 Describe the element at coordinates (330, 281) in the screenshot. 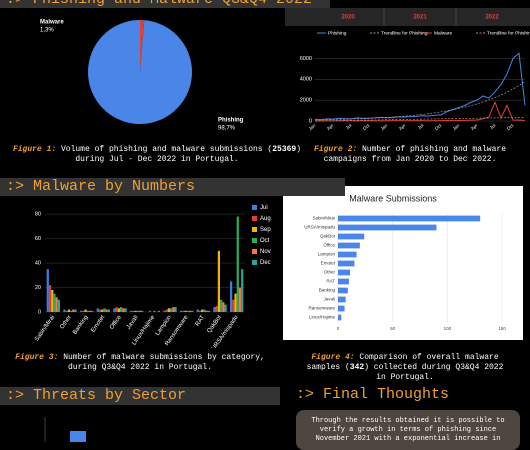

I see `y-tick-label: RAT` at that location.